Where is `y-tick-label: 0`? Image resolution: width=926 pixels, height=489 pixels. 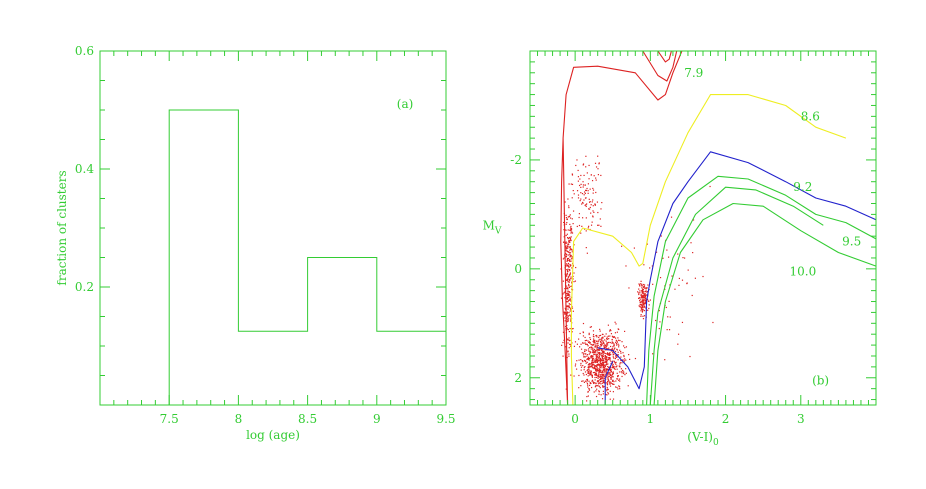 y-tick-label: 0 is located at coordinates (518, 269).